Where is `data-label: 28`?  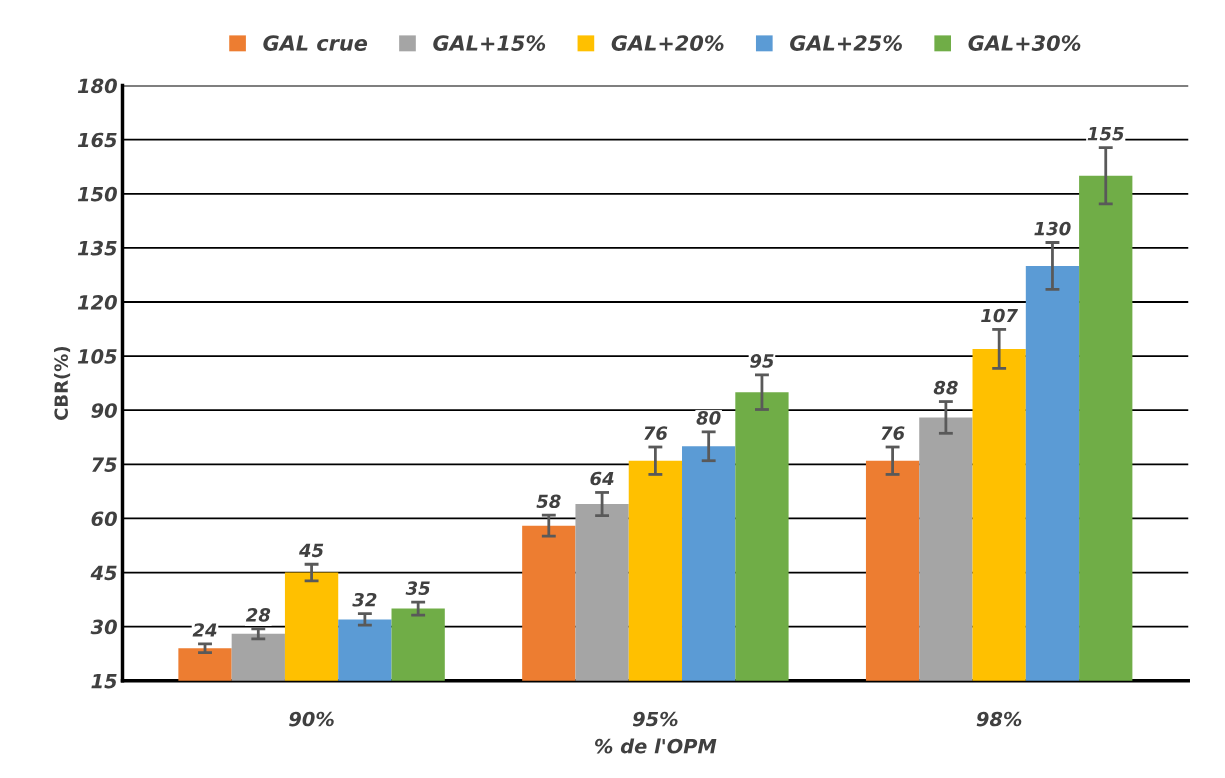
data-label: 28 is located at coordinates (258, 615).